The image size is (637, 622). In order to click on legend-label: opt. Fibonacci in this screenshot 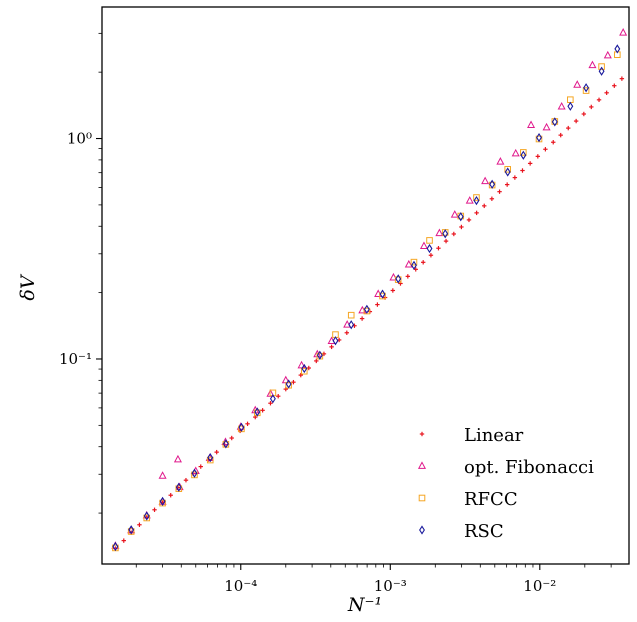, I will do `click(529, 467)`.